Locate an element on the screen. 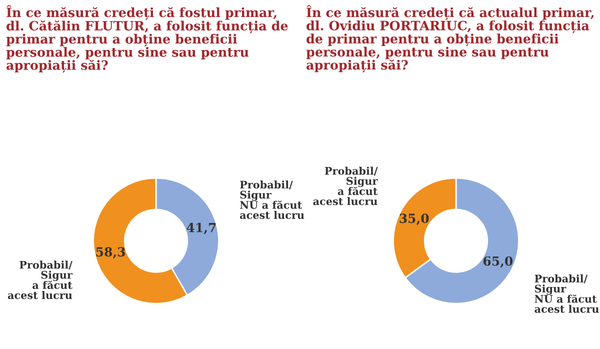  data-label: 41,7 is located at coordinates (201, 228).